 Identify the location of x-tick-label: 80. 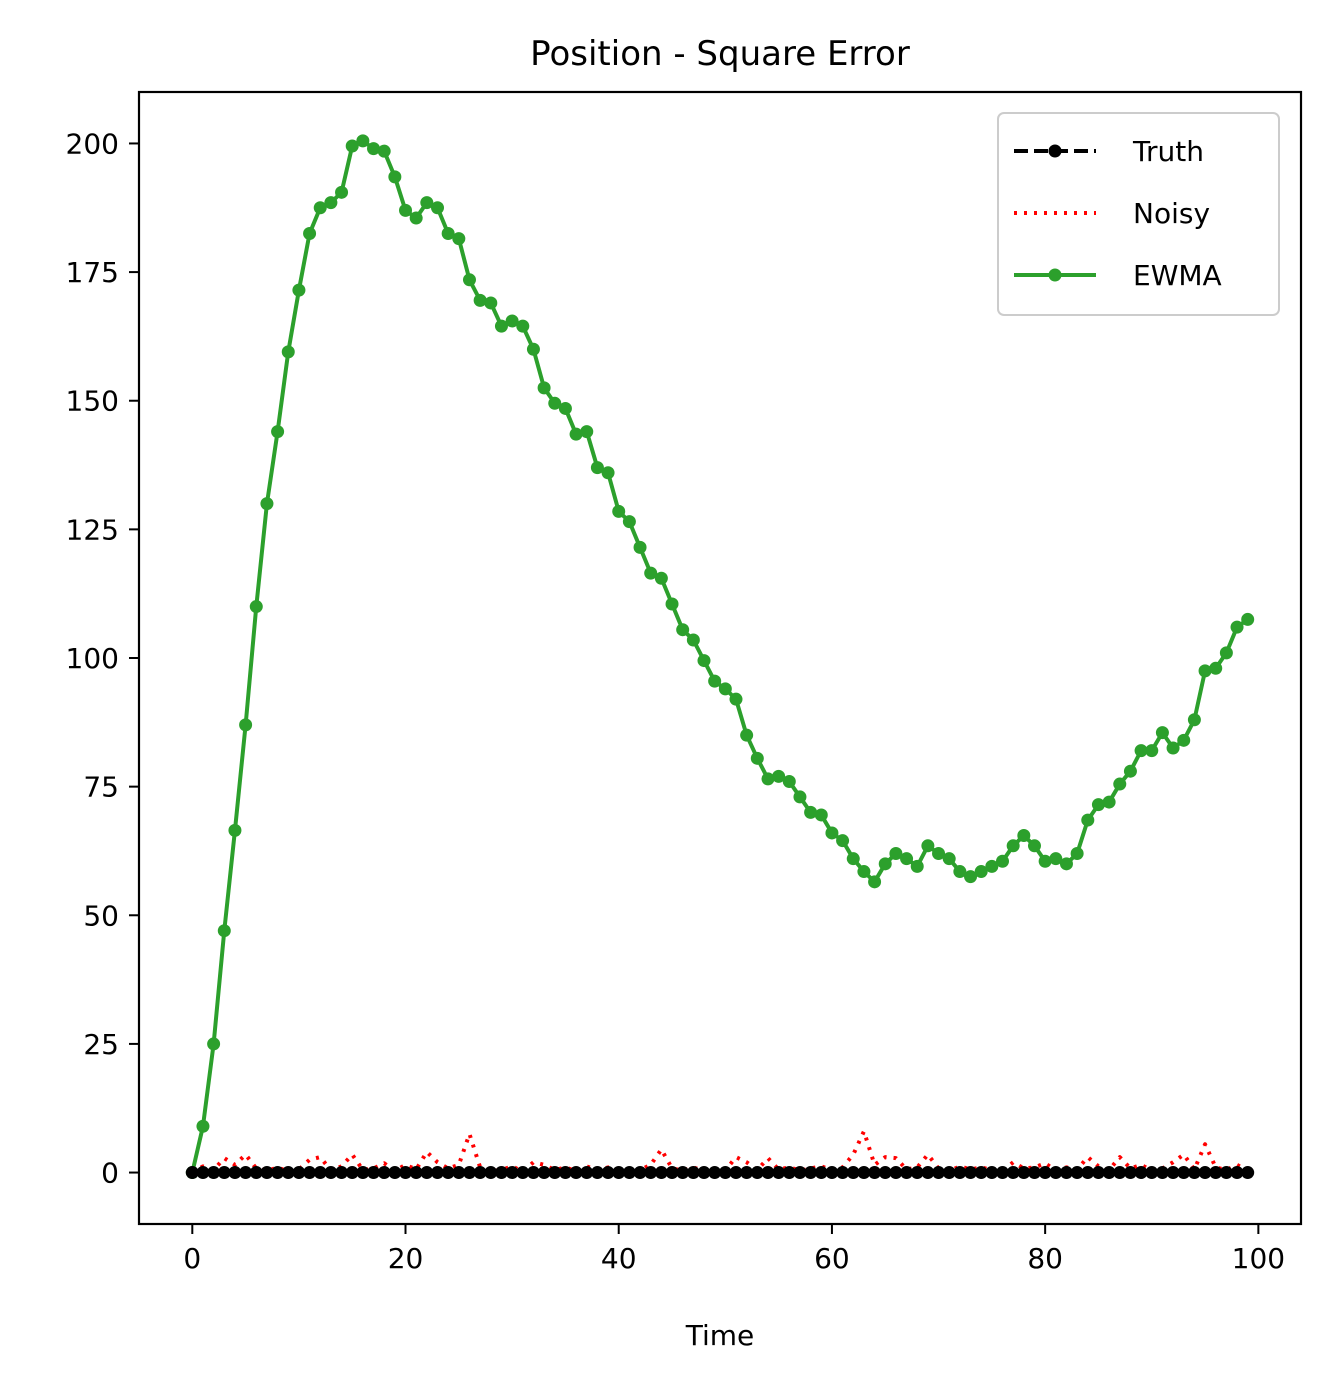
(1045, 1258).